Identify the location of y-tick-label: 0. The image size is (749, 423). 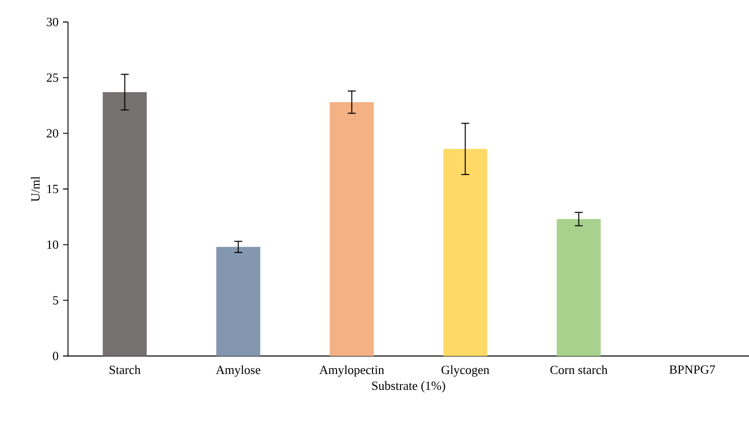
(55, 356).